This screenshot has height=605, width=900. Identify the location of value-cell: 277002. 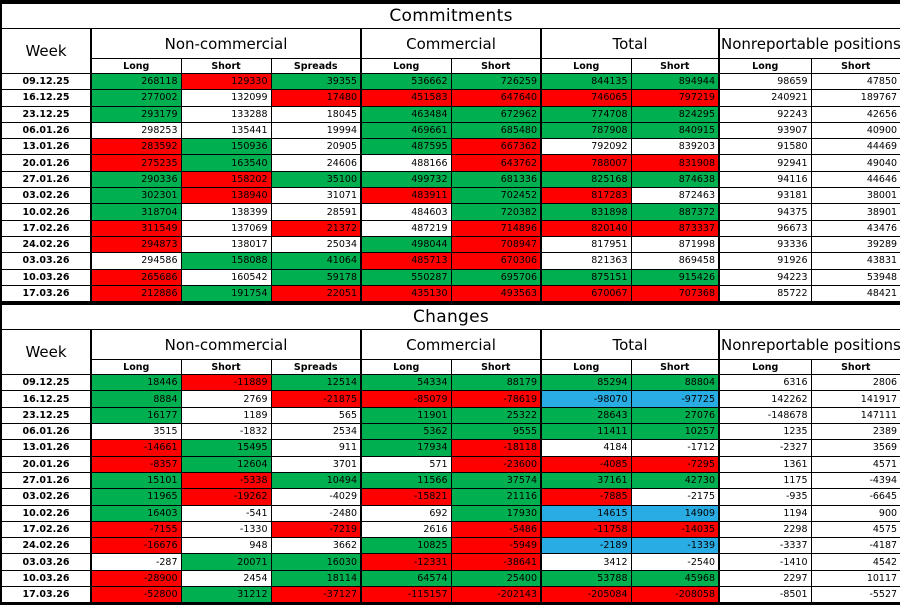
(136, 98).